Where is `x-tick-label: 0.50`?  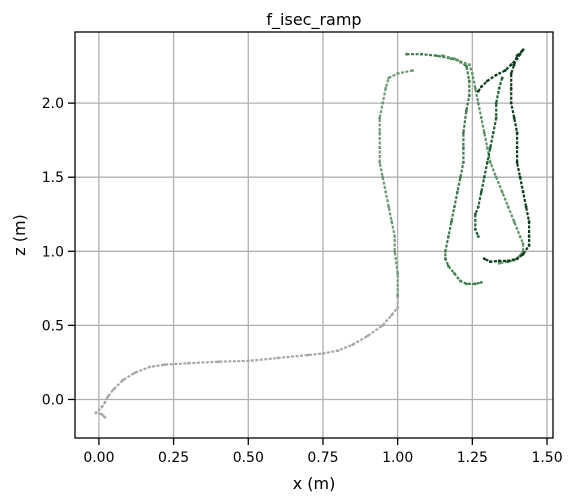 x-tick-label: 0.50 is located at coordinates (248, 458).